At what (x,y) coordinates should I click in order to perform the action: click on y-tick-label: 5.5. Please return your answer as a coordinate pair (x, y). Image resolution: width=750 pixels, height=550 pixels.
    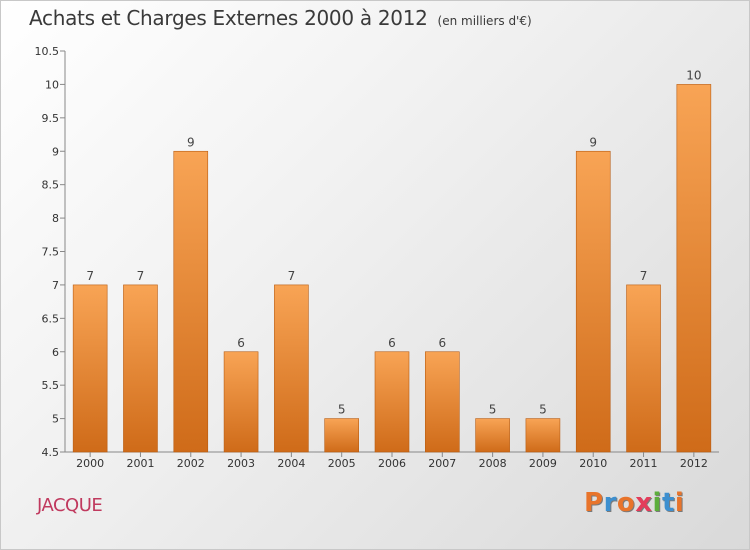
    Looking at the image, I should click on (51, 385).